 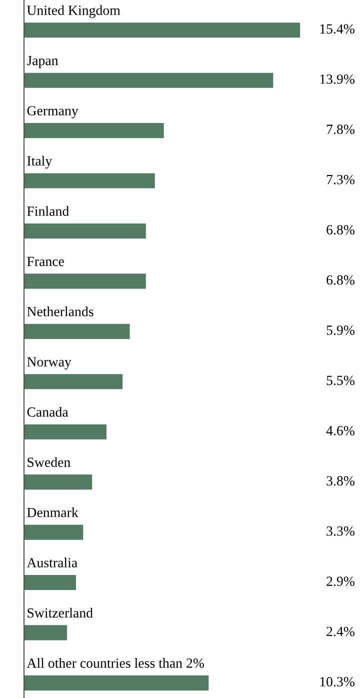 What do you see at coordinates (52, 512) in the screenshot?
I see `y-tick-label: Denmark` at bounding box center [52, 512].